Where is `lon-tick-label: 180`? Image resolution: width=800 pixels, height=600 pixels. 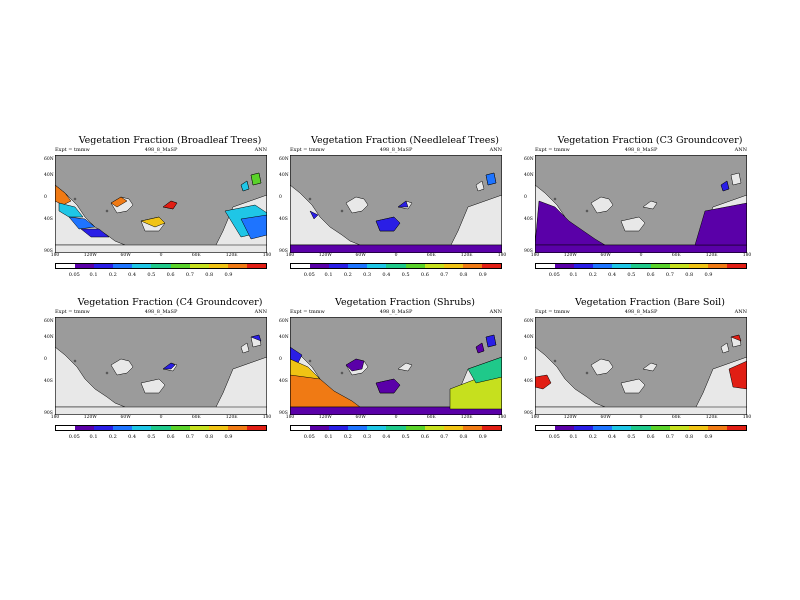
lon-tick-label: 180 is located at coordinates (55, 417).